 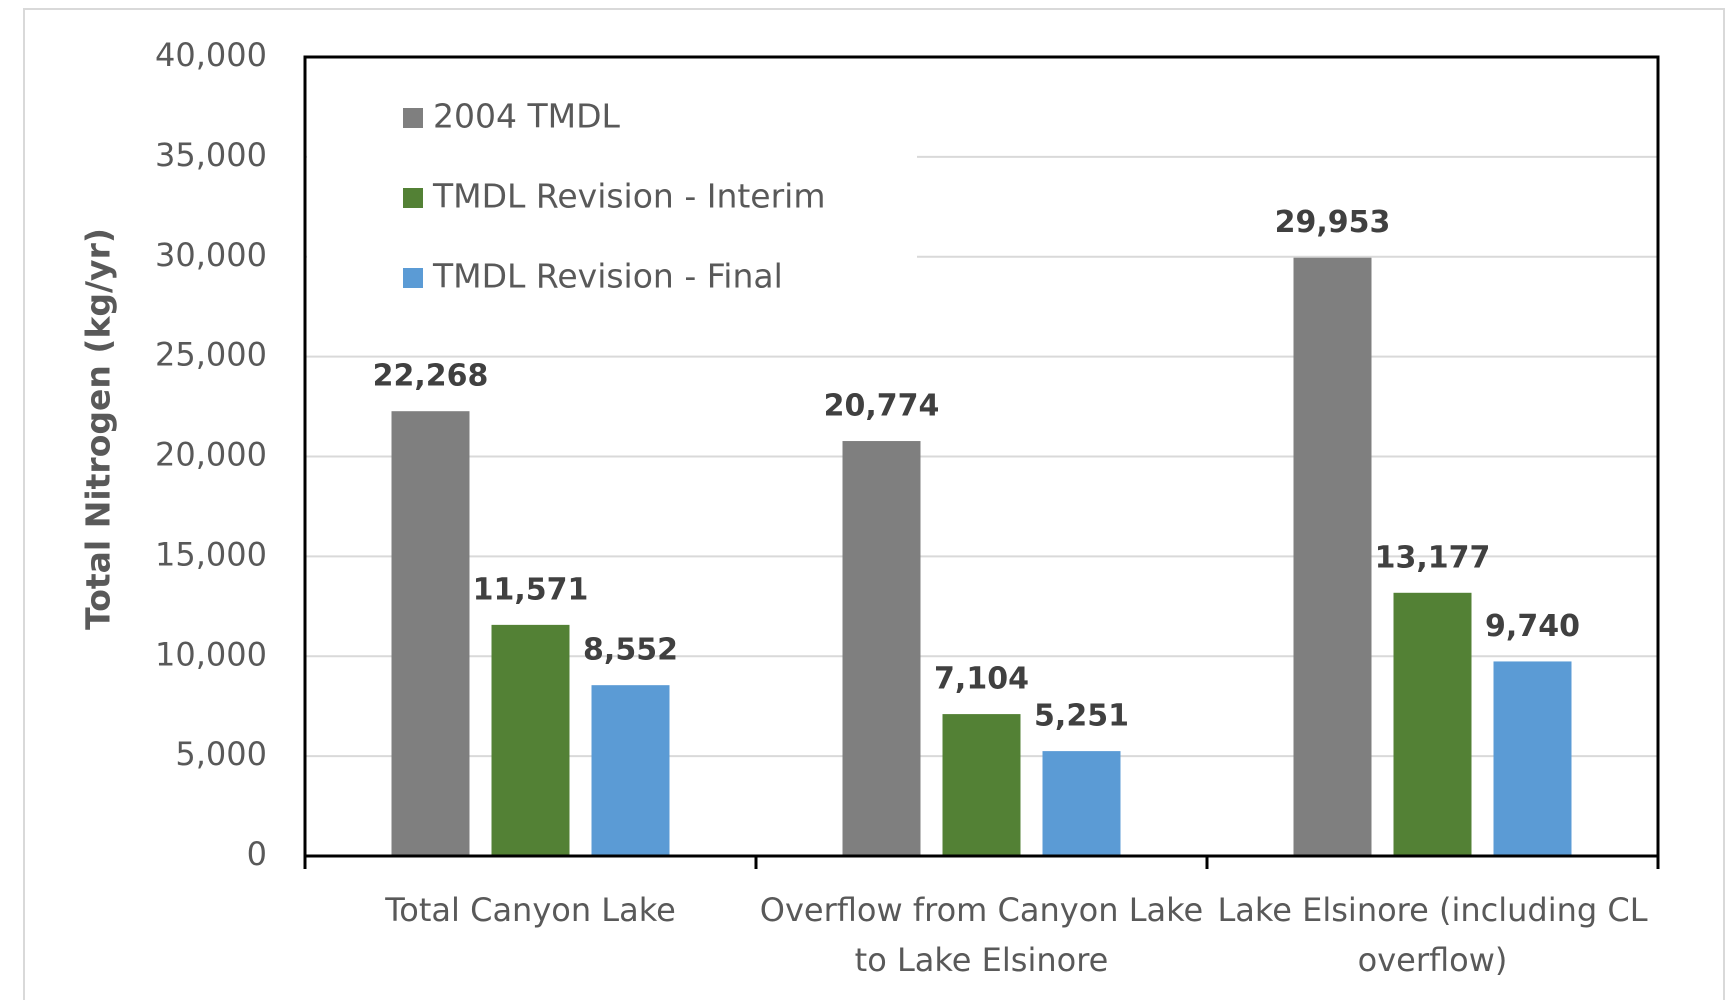 What do you see at coordinates (1532, 626) in the screenshot?
I see `data-label: 9,740` at bounding box center [1532, 626].